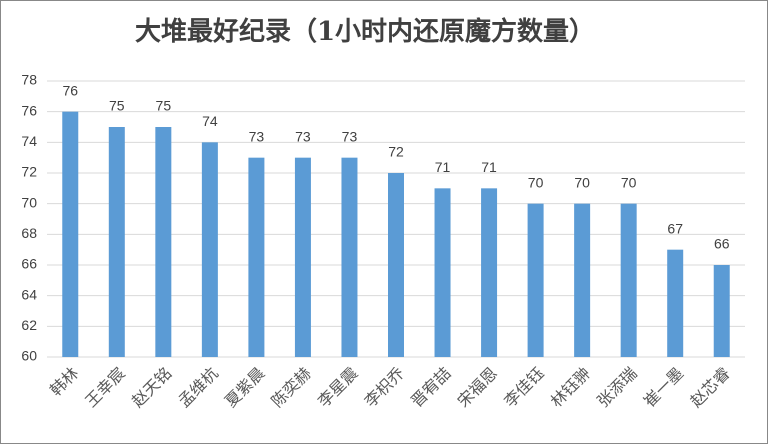 This screenshot has height=444, width=768. I want to click on y-tick-label: 66, so click(29, 264).